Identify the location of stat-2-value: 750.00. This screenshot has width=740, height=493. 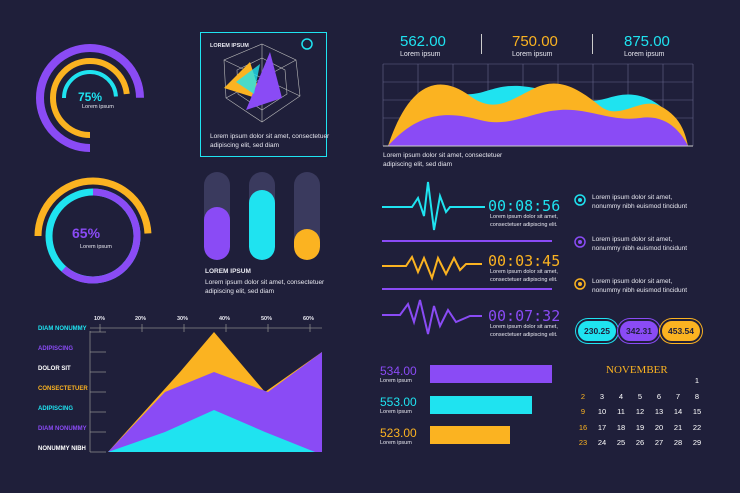
(535, 41).